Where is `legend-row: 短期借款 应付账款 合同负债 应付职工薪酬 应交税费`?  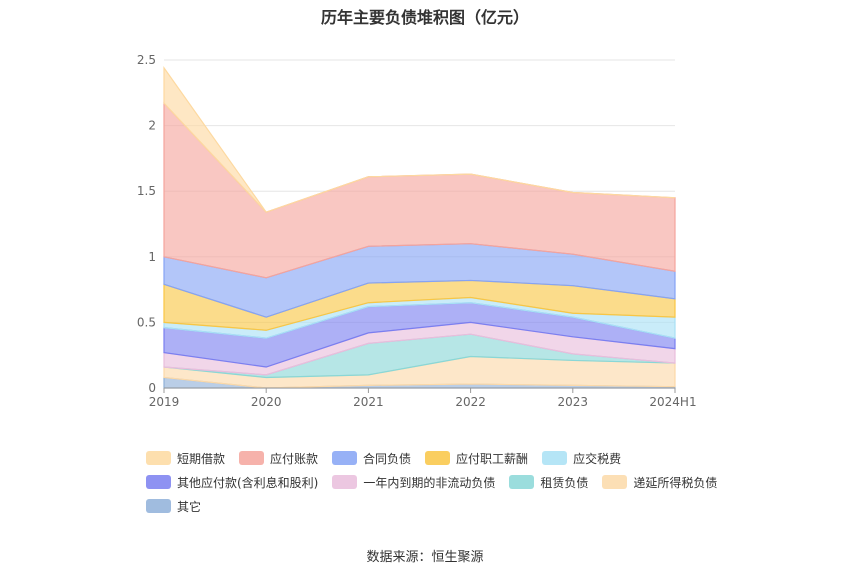 legend-row: 短期借款 应付账款 合同负债 应付职工薪酬 应交税费 is located at coordinates (436, 458).